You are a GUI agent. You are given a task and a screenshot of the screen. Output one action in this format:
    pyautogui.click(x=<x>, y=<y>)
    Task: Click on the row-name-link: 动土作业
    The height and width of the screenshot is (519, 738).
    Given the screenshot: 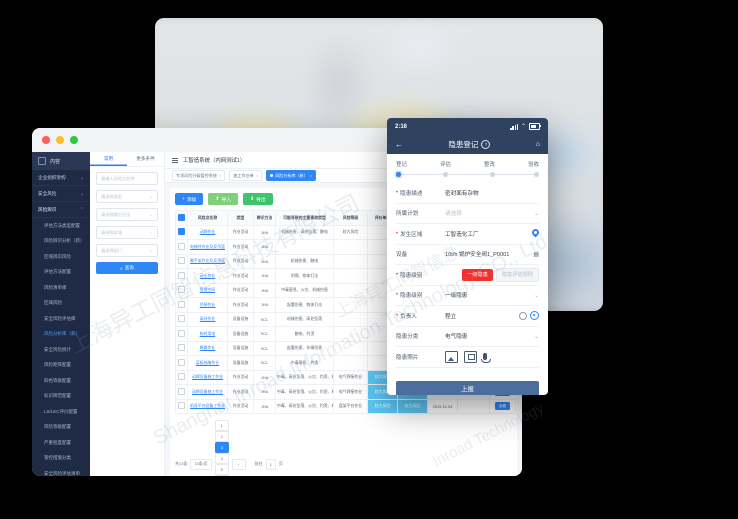 What is the action you would take?
    pyautogui.click(x=207, y=276)
    